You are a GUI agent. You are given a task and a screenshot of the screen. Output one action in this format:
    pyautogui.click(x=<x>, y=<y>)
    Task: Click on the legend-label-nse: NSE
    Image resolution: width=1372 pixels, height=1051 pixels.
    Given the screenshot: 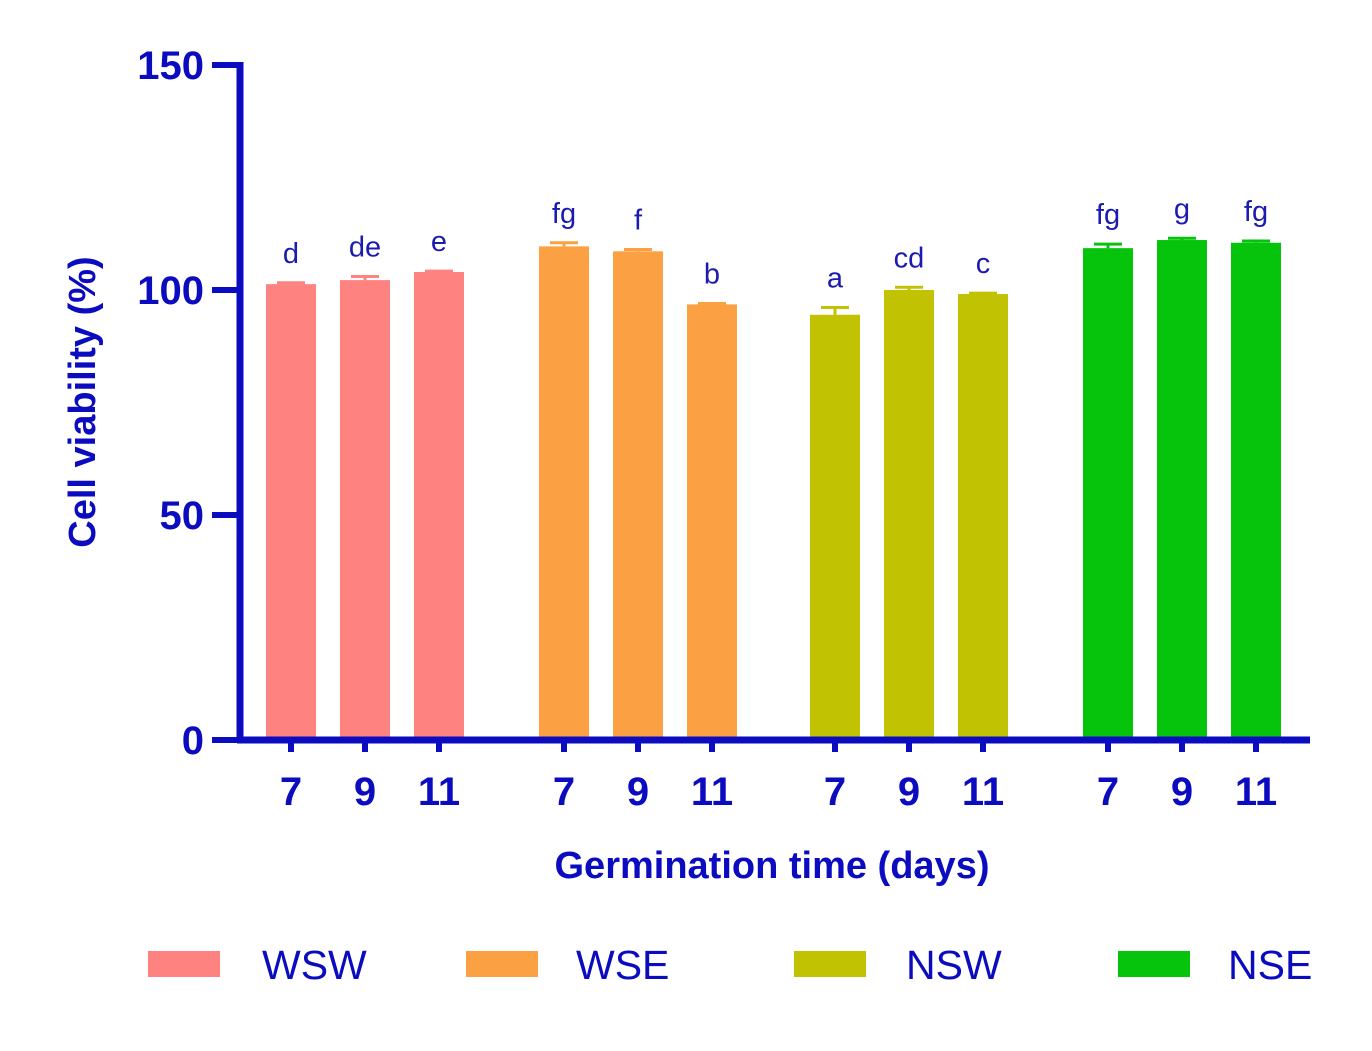 What is the action you would take?
    pyautogui.click(x=1270, y=965)
    